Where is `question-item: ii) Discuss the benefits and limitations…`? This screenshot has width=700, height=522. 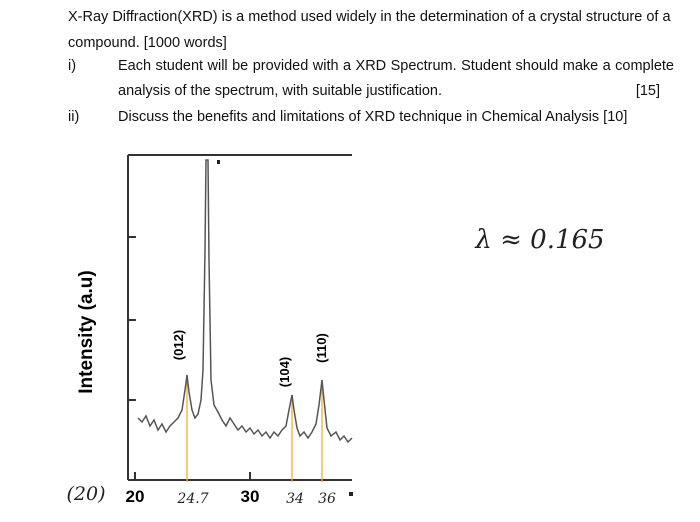
question-item: ii) Discuss the benefits and limitations… is located at coordinates (371, 117).